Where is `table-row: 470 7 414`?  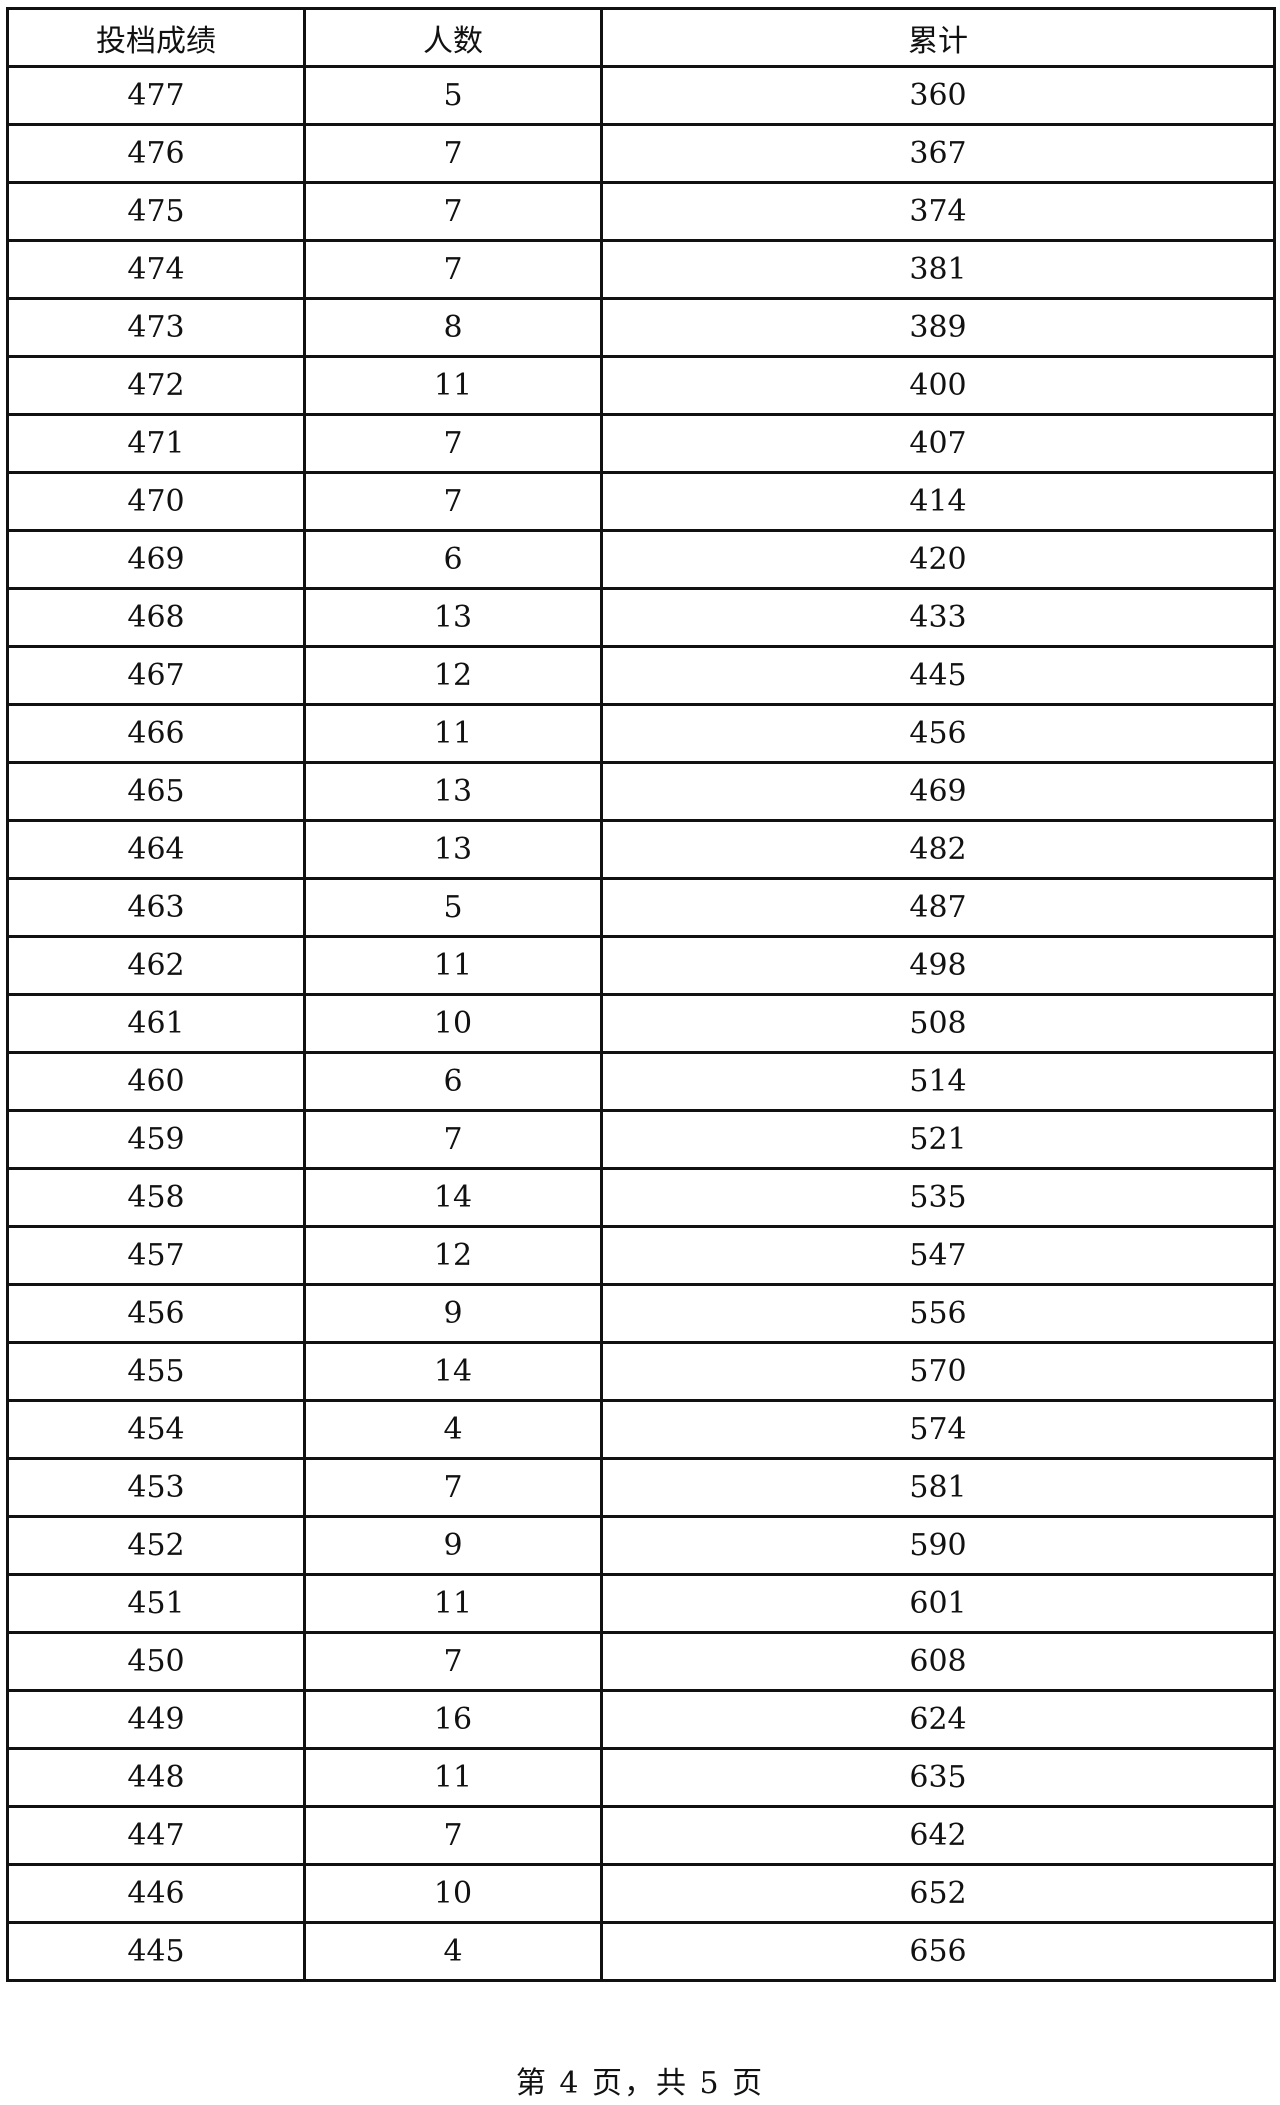
table-row: 470 7 414 is located at coordinates (641, 501).